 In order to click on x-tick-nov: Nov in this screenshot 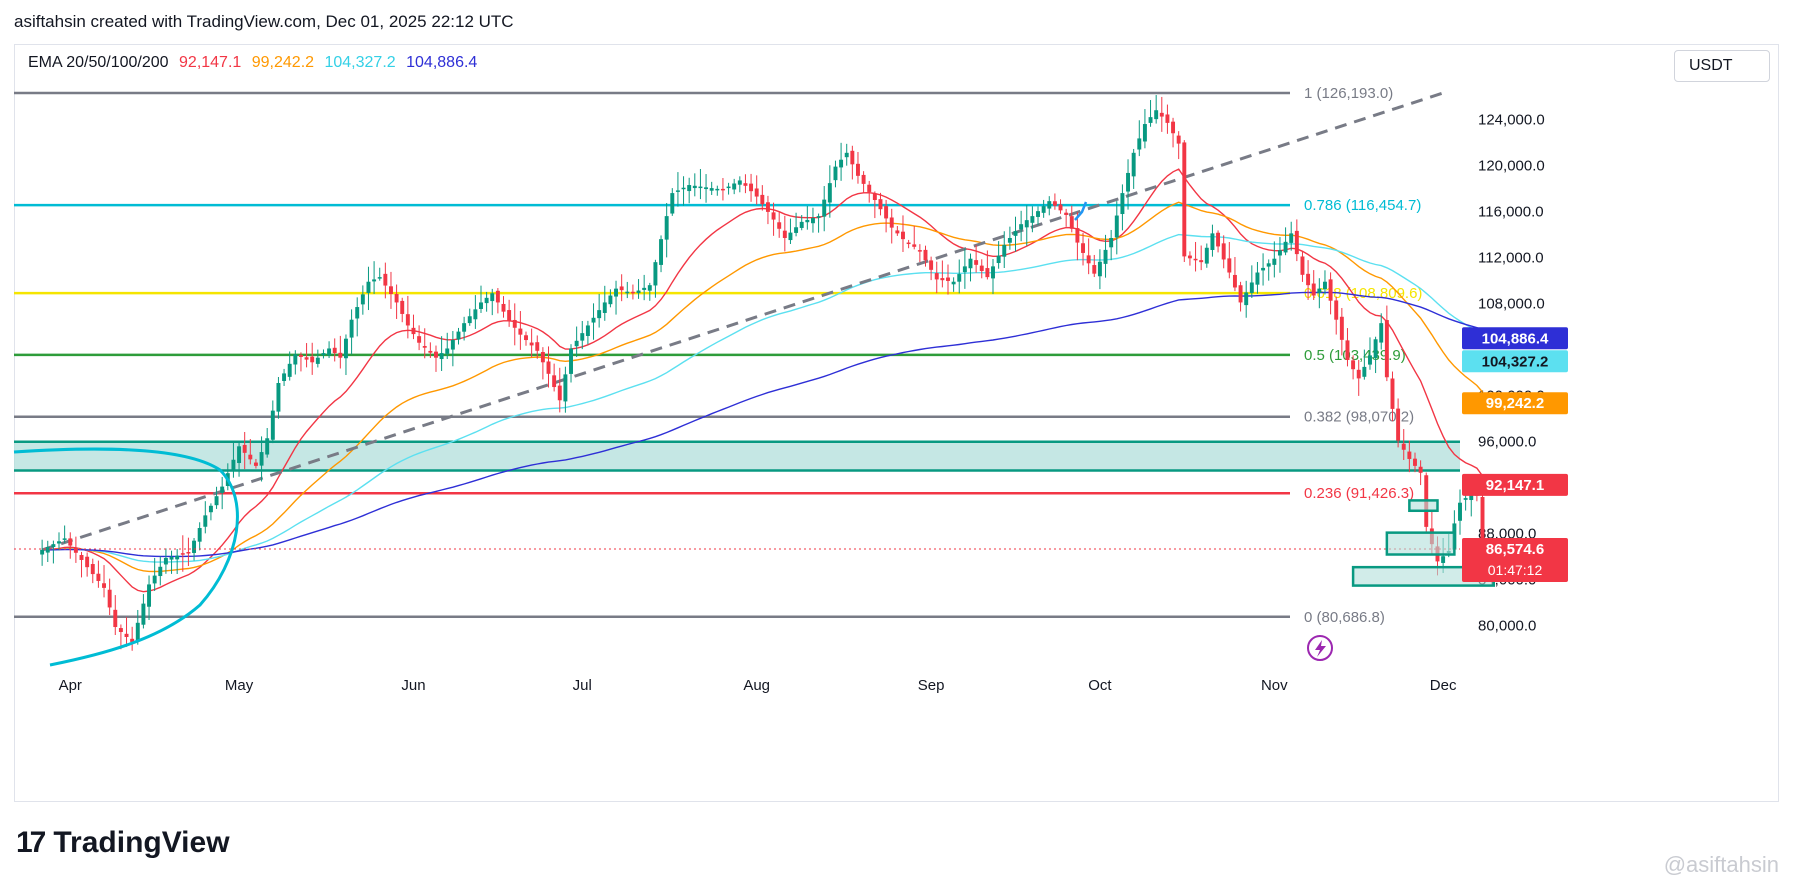, I will do `click(1274, 685)`.